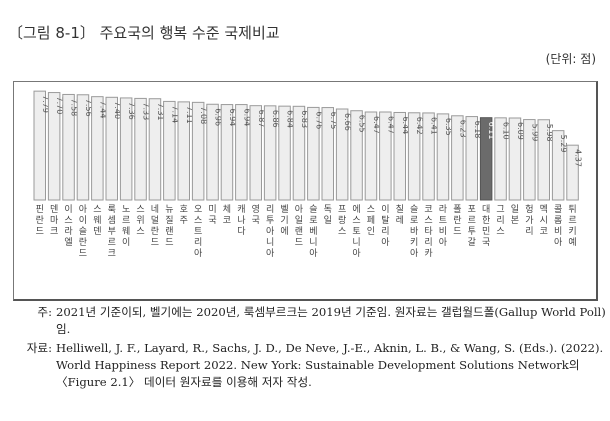  Describe the element at coordinates (376, 125) in the screenshot. I see `data-label: 6.47` at that location.